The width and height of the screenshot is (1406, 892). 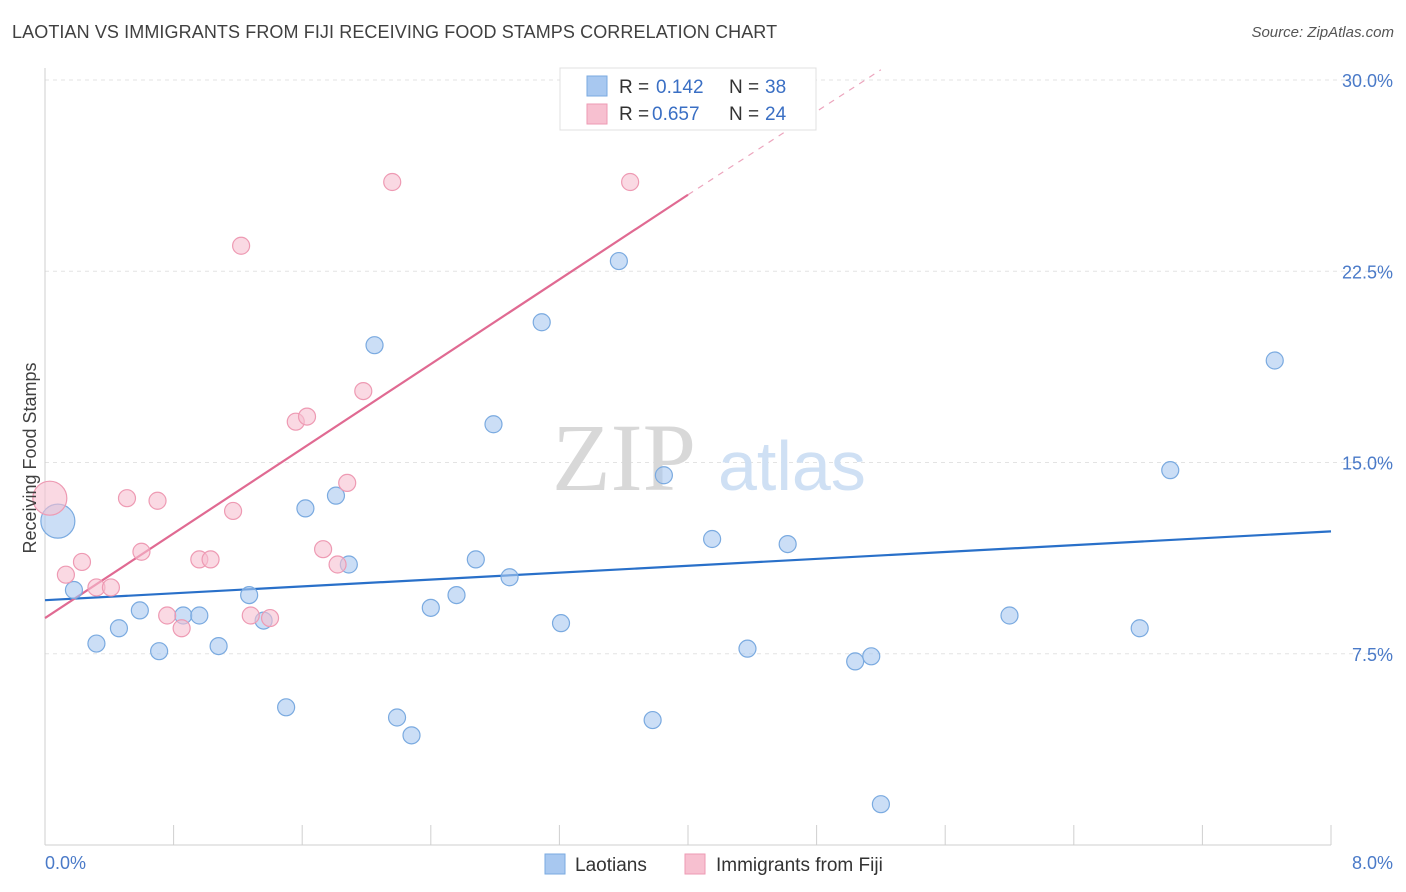 I want to click on stats-legend: R = 0.142 N = 38 R = 0.657 N = 24, so click(x=688, y=99).